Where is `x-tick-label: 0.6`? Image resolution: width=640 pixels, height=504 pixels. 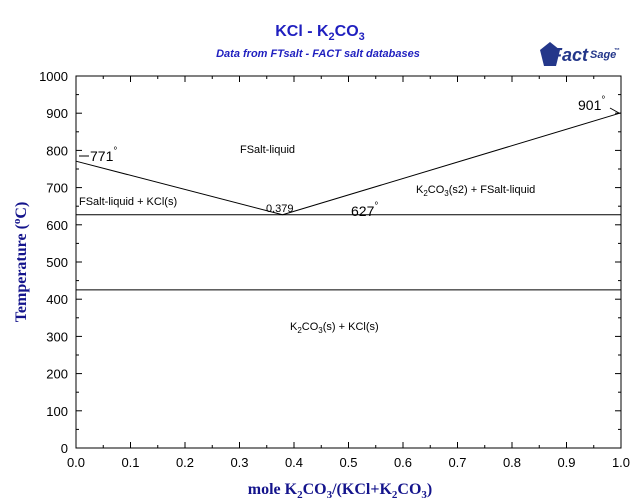 x-tick-label: 0.6 is located at coordinates (403, 462).